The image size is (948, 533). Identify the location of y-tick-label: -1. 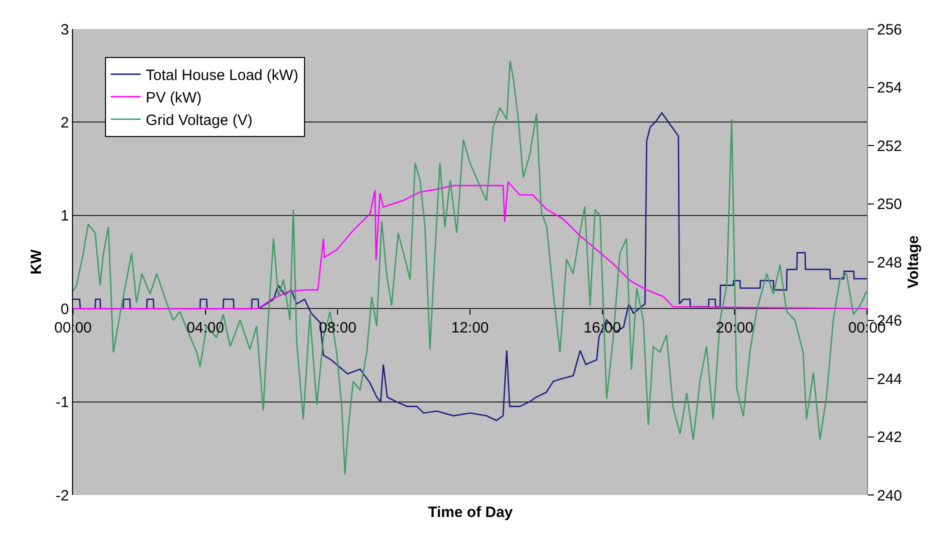
(62, 403).